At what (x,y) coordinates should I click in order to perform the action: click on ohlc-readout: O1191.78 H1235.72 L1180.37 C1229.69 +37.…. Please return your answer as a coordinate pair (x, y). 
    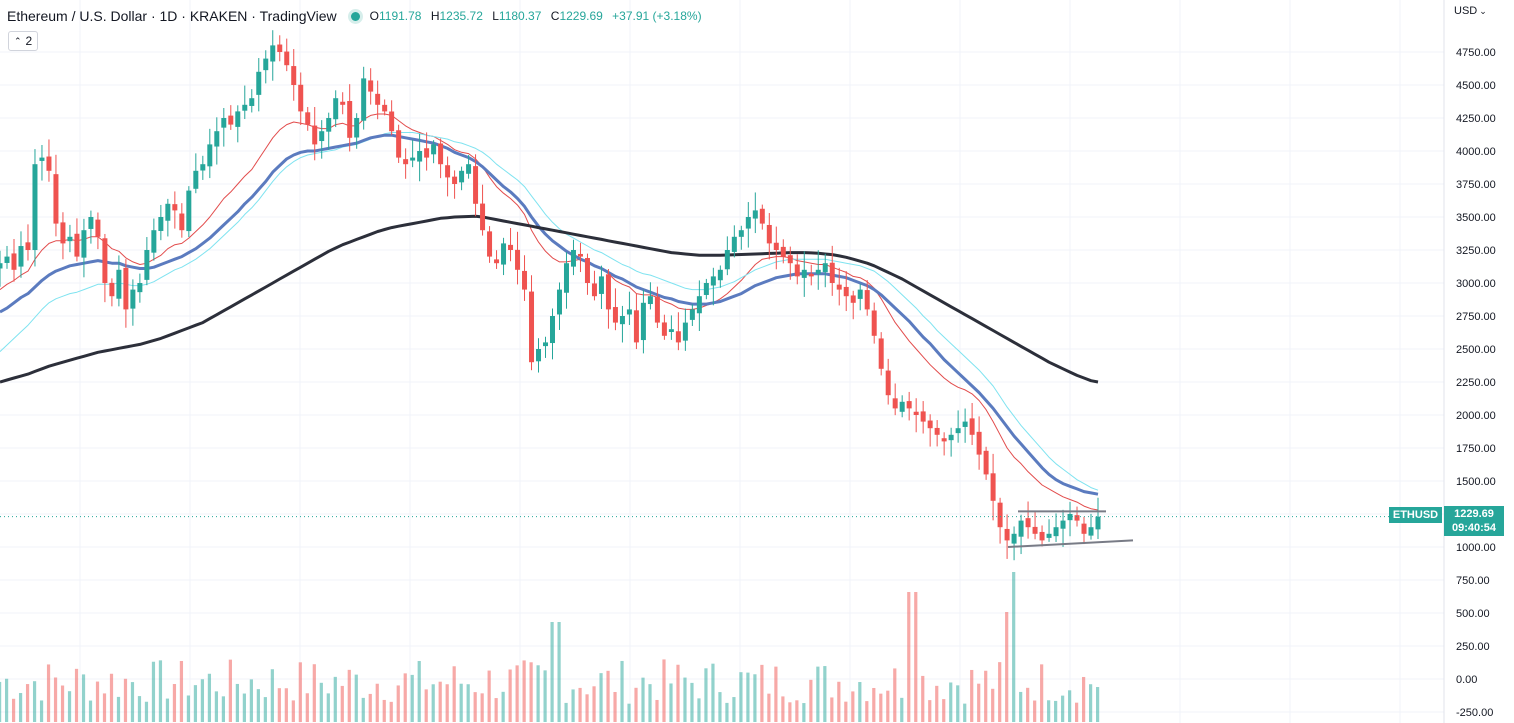
    Looking at the image, I should click on (536, 16).